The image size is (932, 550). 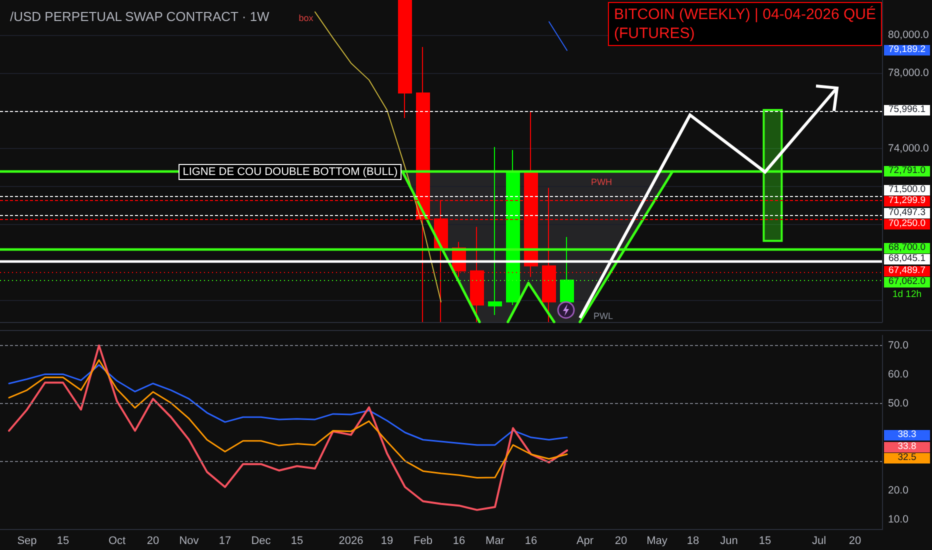 What do you see at coordinates (909, 148) in the screenshot?
I see `y-tick-label: 74,000.0` at bounding box center [909, 148].